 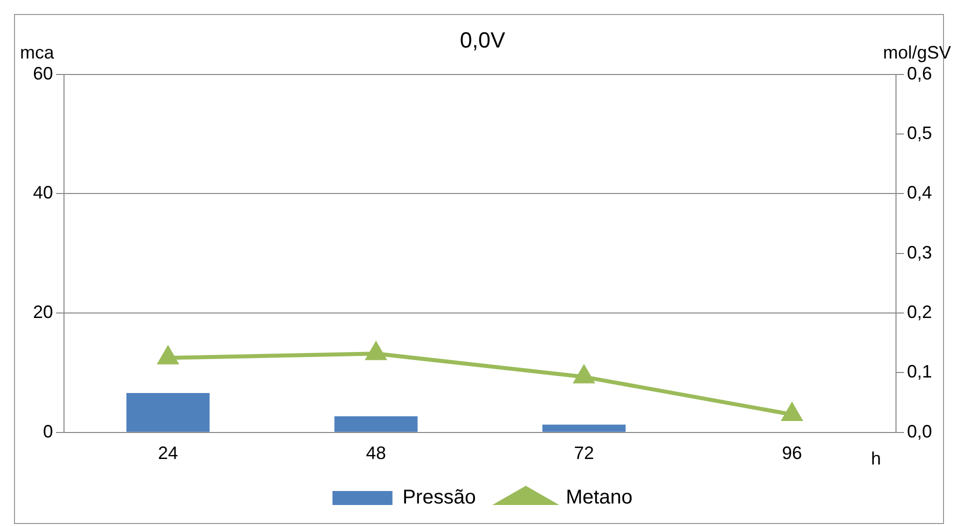 What do you see at coordinates (483, 39) in the screenshot?
I see `chart-title: 0,0V` at bounding box center [483, 39].